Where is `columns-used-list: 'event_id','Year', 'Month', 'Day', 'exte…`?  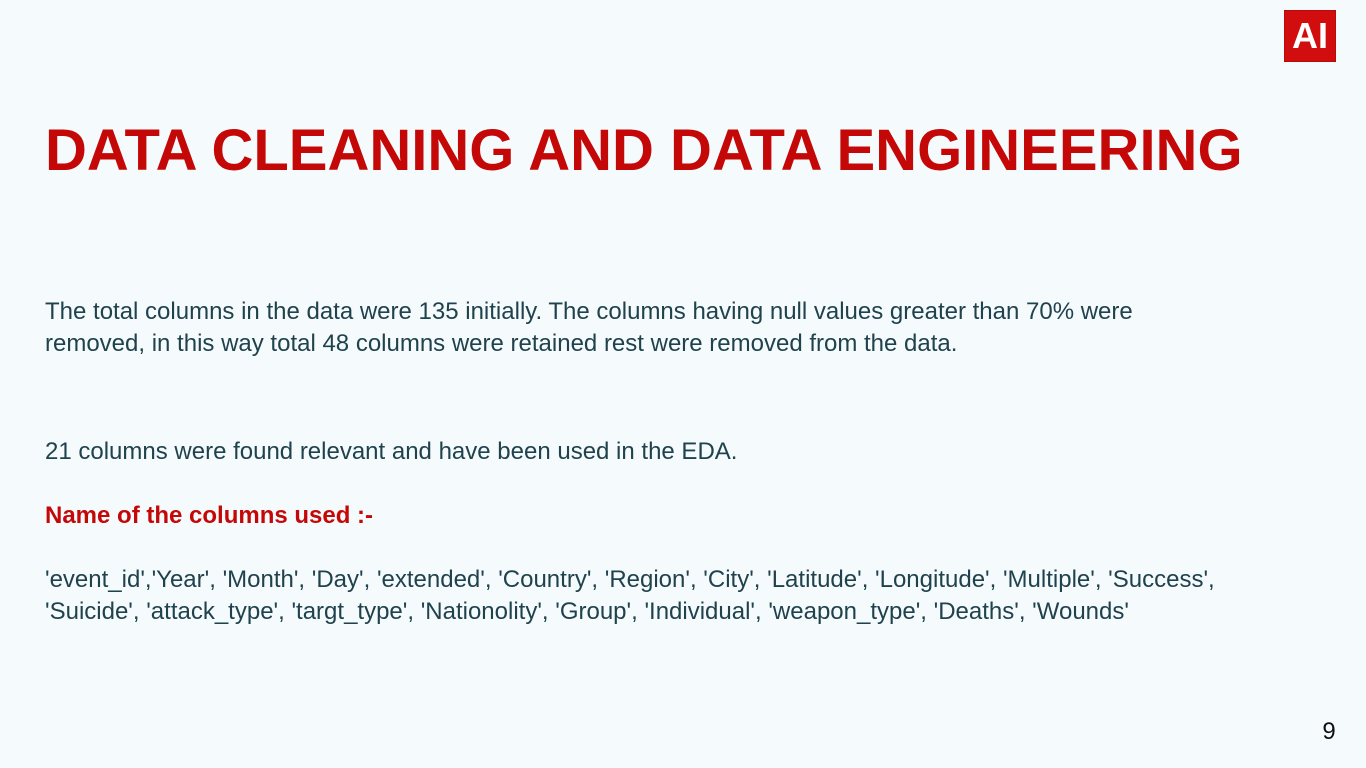 columns-used-list: 'event_id','Year', 'Month', 'Day', 'exte… is located at coordinates (630, 595).